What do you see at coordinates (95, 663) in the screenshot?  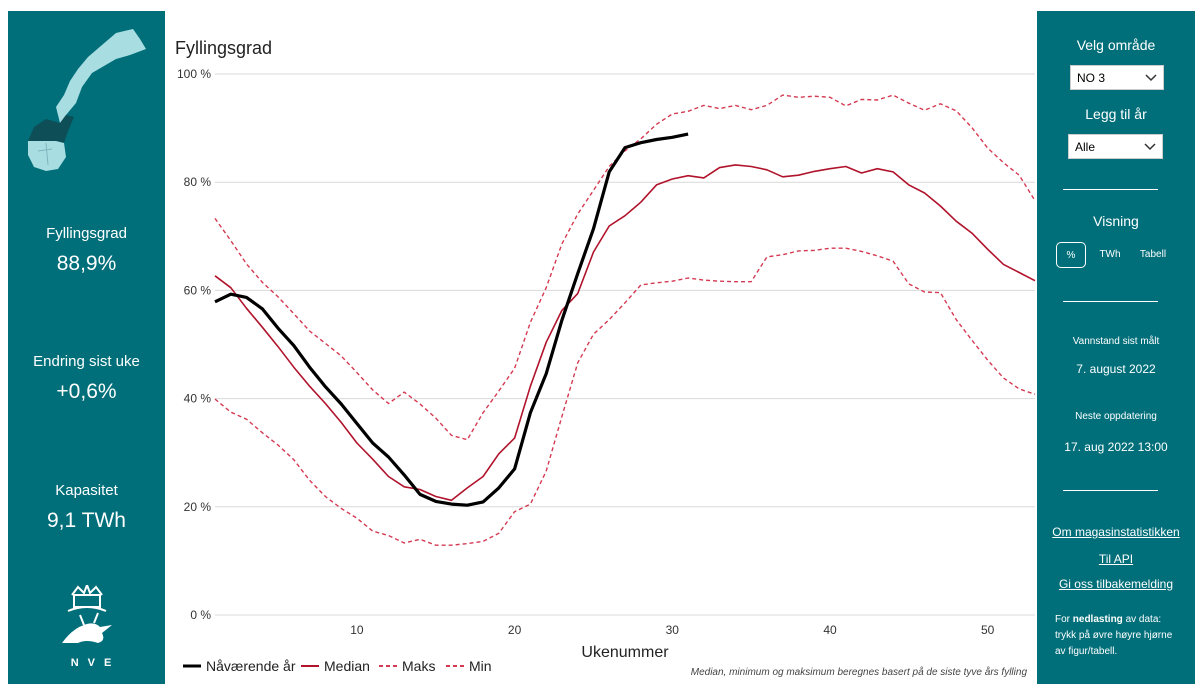 I see `nve-logo-text: NVE` at bounding box center [95, 663].